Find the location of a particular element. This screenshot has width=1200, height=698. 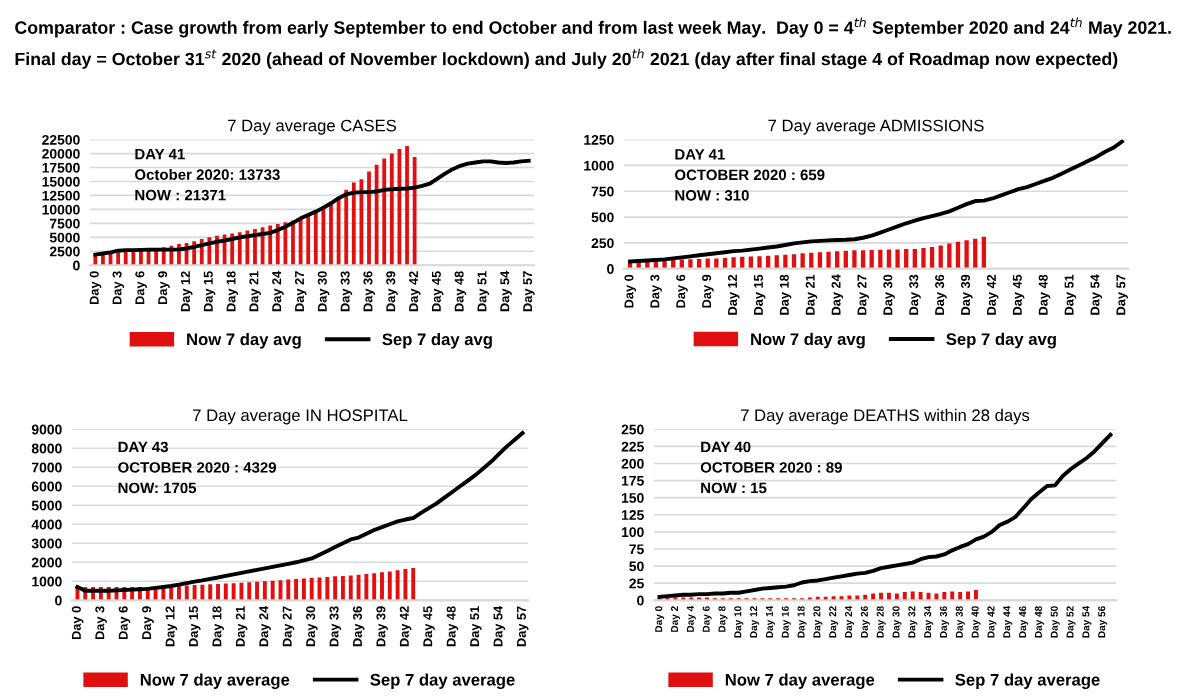

chart-title: 7 Day average DEATHS within 28 days is located at coordinates (885, 416).